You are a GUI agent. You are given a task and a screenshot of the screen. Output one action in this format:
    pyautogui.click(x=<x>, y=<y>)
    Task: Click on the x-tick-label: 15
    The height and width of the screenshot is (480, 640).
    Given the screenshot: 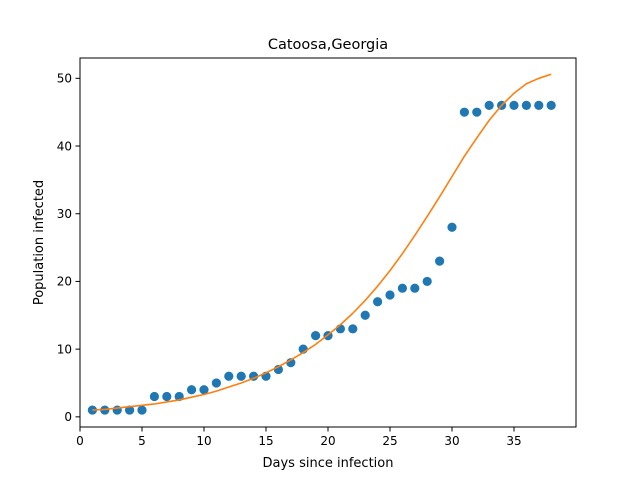 What is the action you would take?
    pyautogui.click(x=265, y=441)
    